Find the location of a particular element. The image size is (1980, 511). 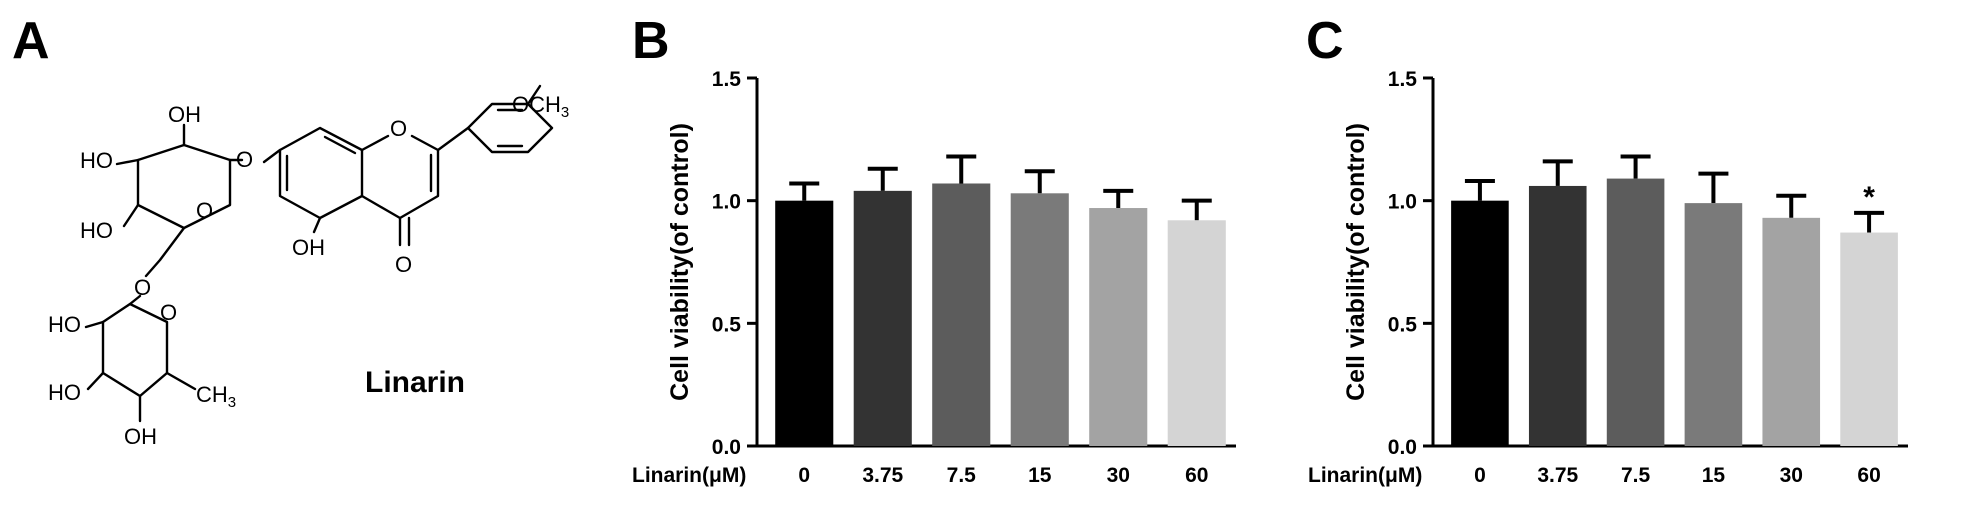

atom-ch3-sub: 3 is located at coordinates (232, 402).